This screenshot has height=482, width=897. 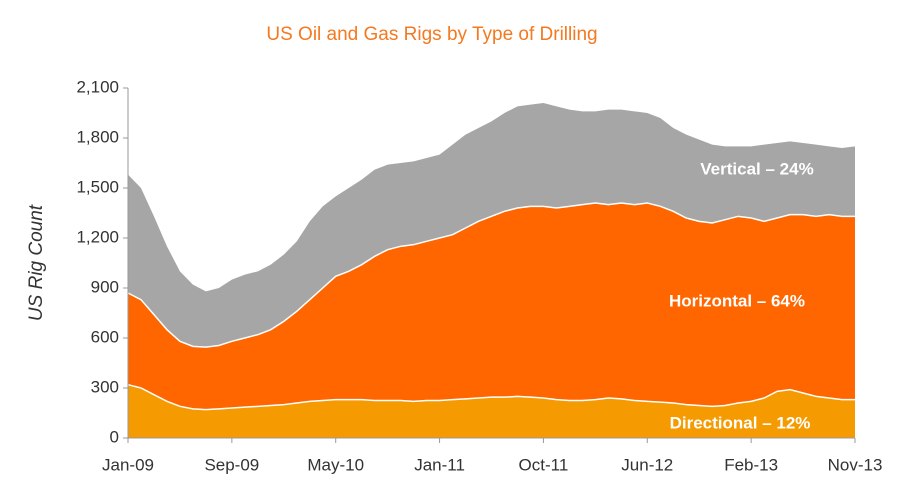 I want to click on y-tick-label: 2,100, so click(x=97, y=86).